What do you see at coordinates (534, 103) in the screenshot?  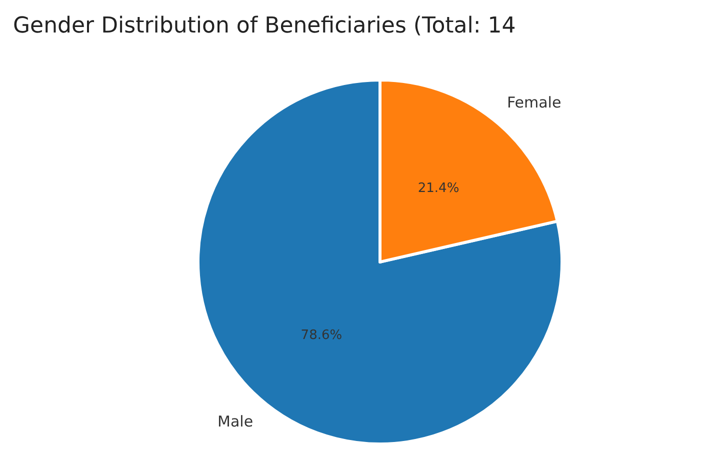 I see `slice-label: Female` at bounding box center [534, 103].